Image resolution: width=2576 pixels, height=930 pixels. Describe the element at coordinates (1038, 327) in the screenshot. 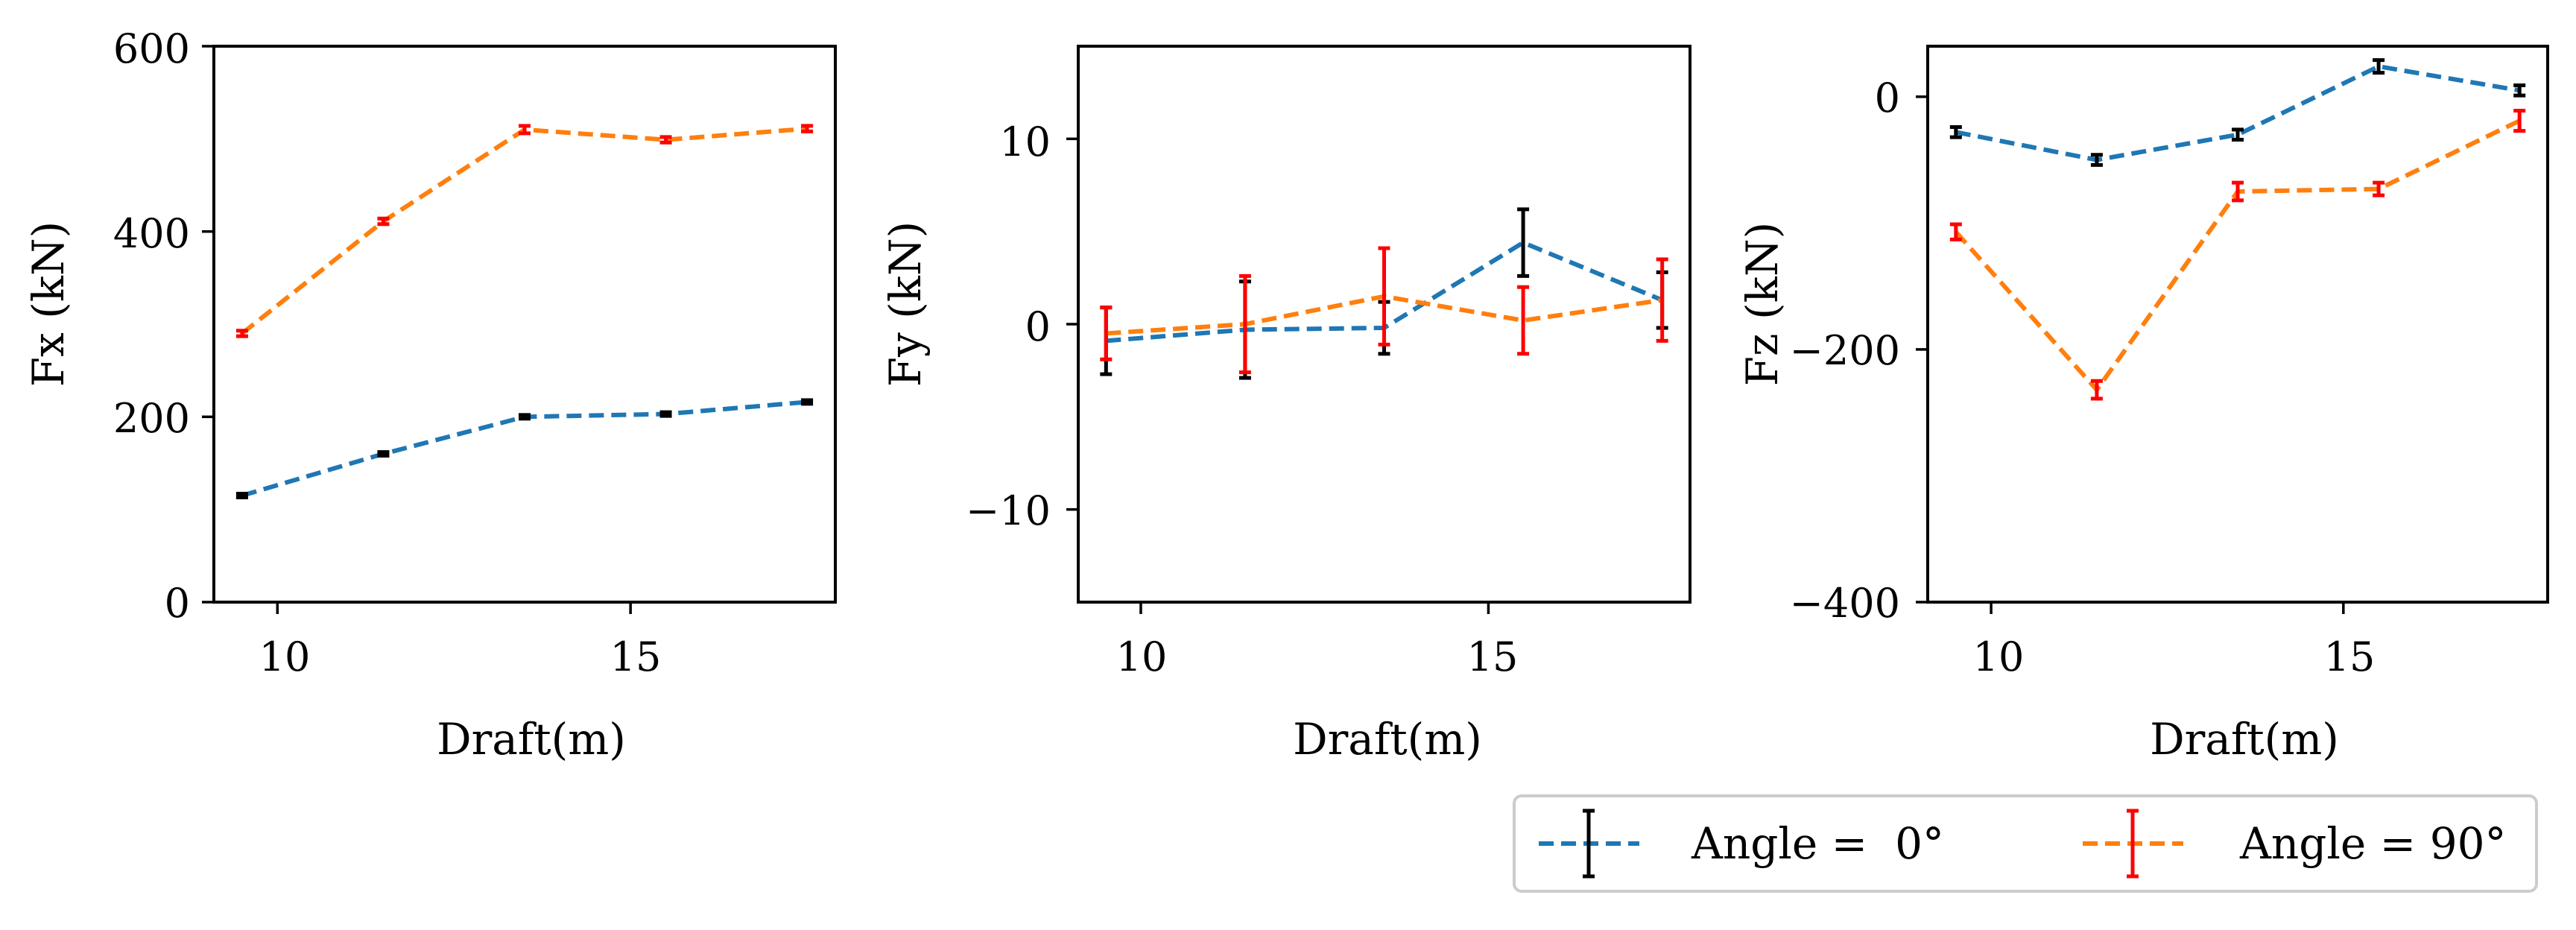

I see `fy-ytick-label: 0` at that location.